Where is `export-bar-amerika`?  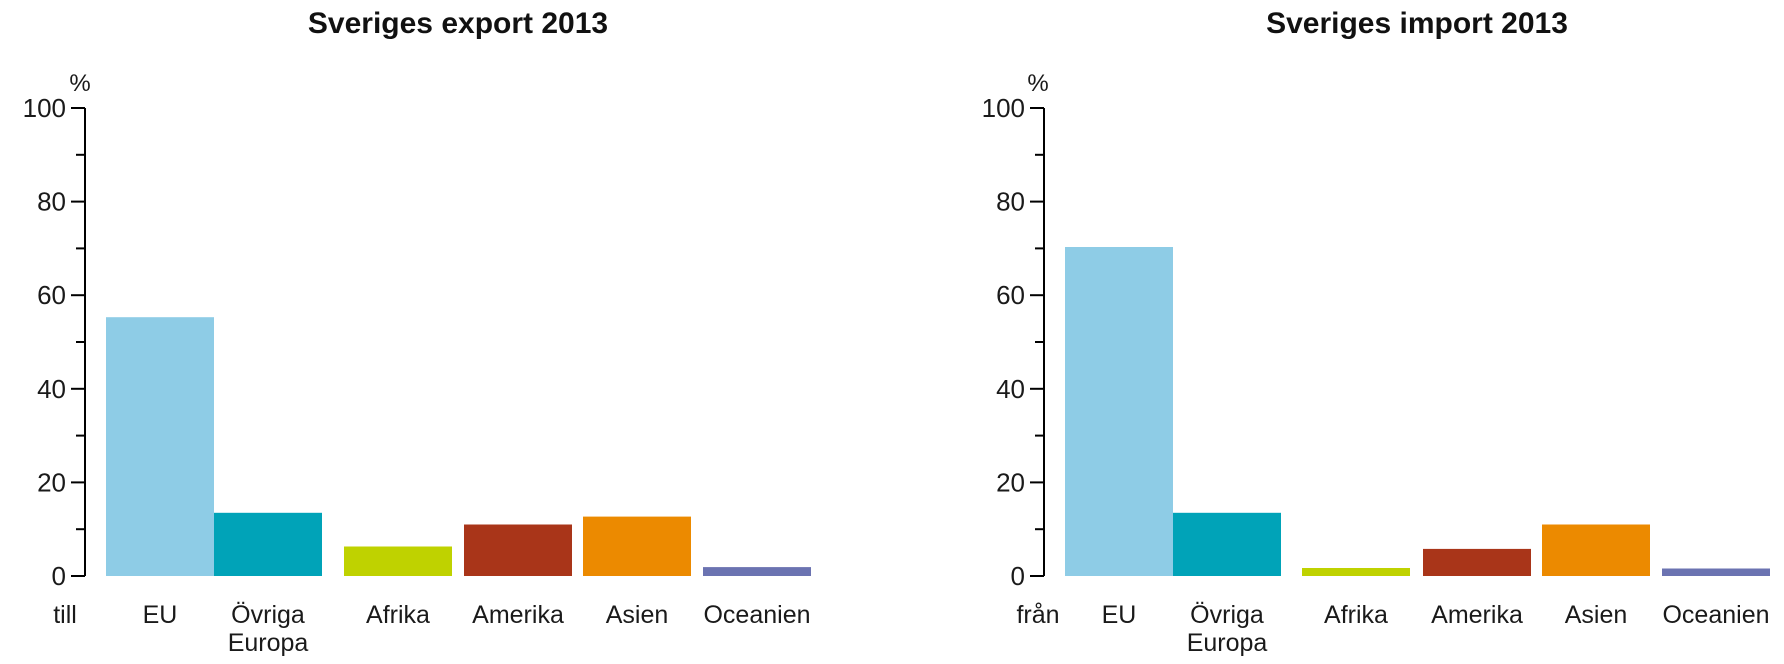 export-bar-amerika is located at coordinates (518, 550).